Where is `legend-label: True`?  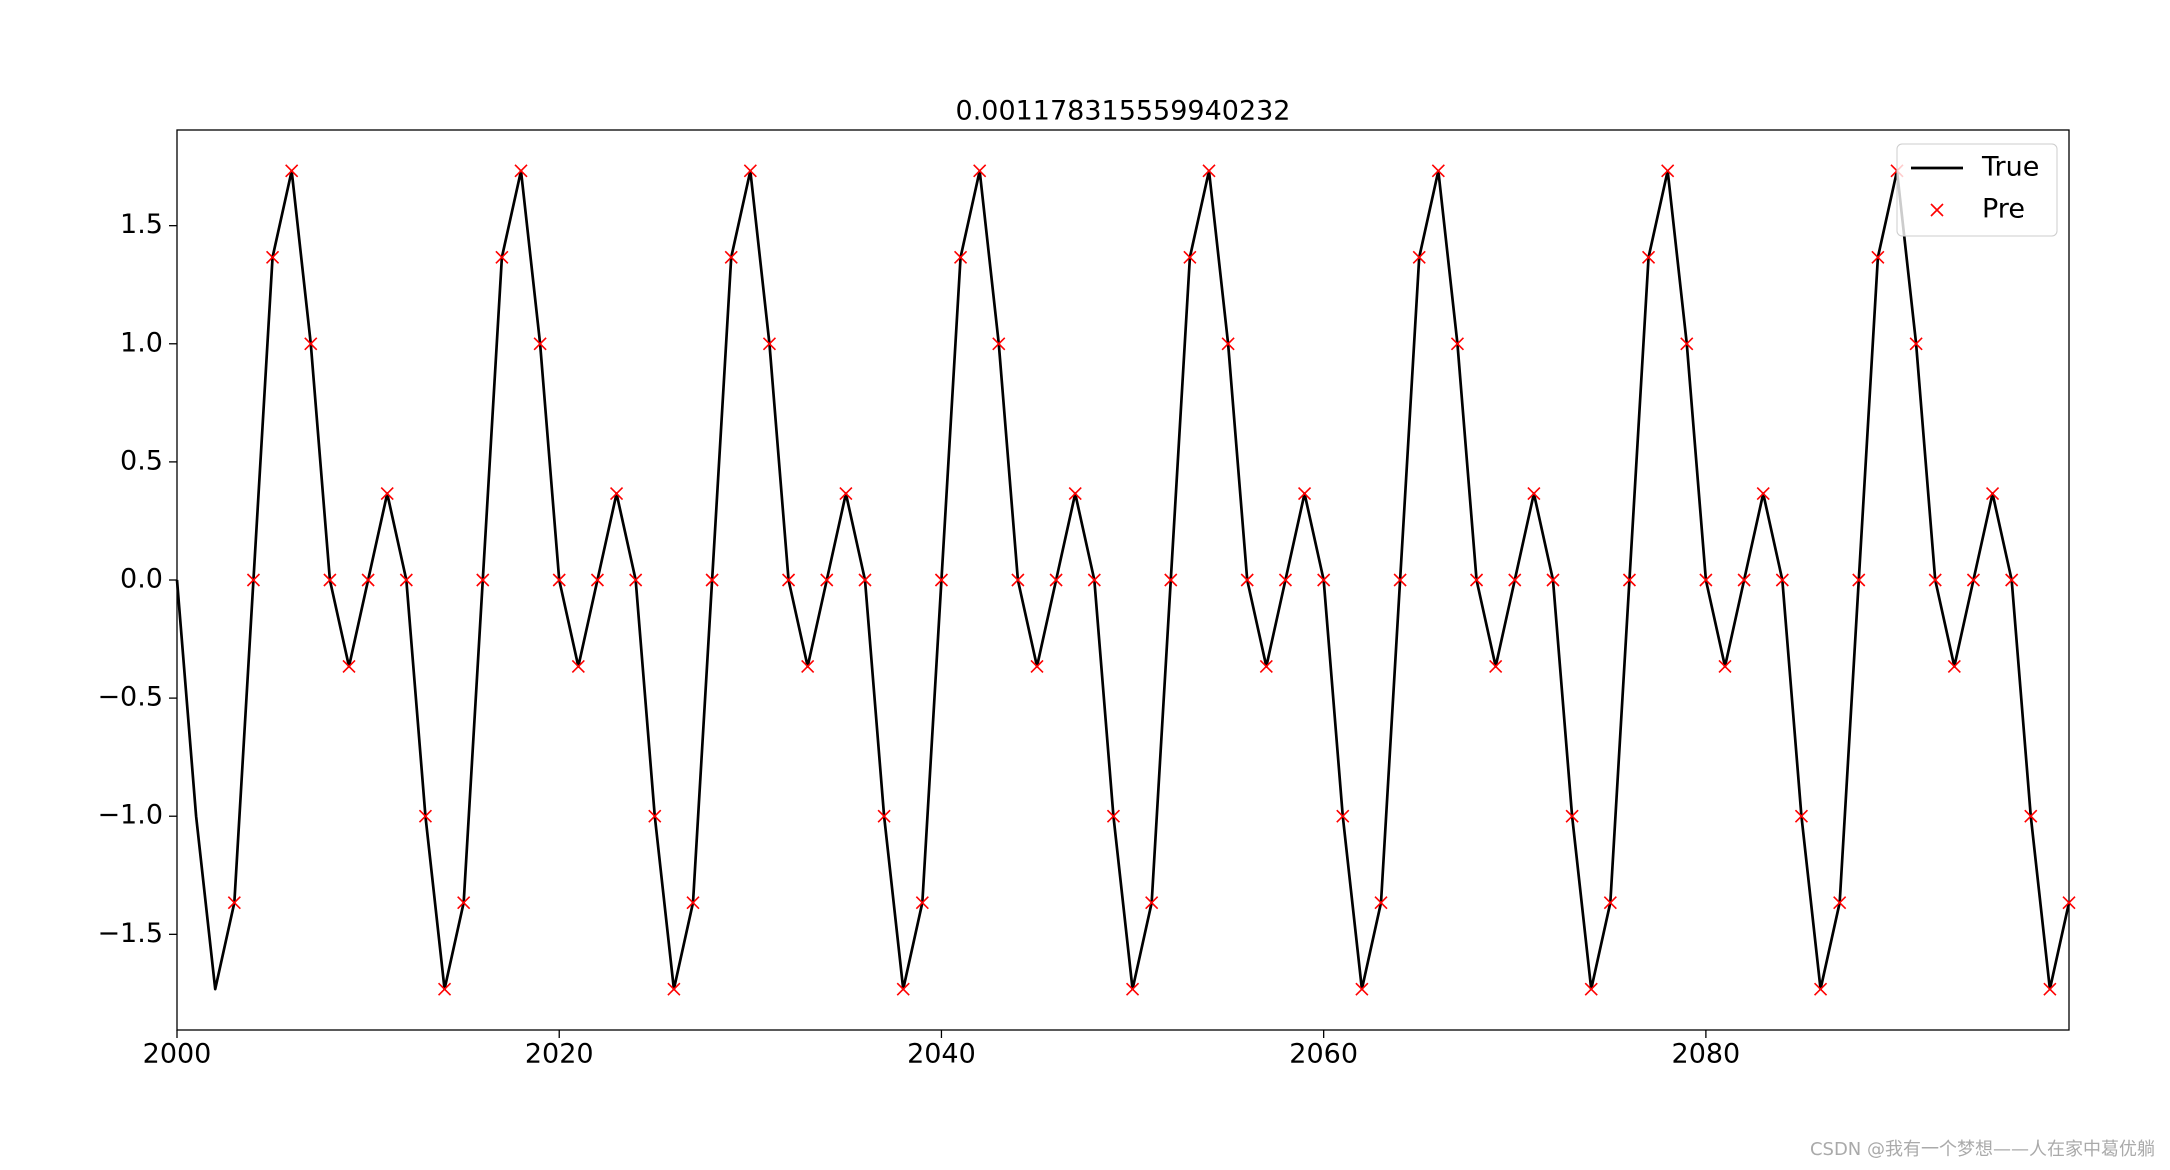
legend-label: True is located at coordinates (2010, 167).